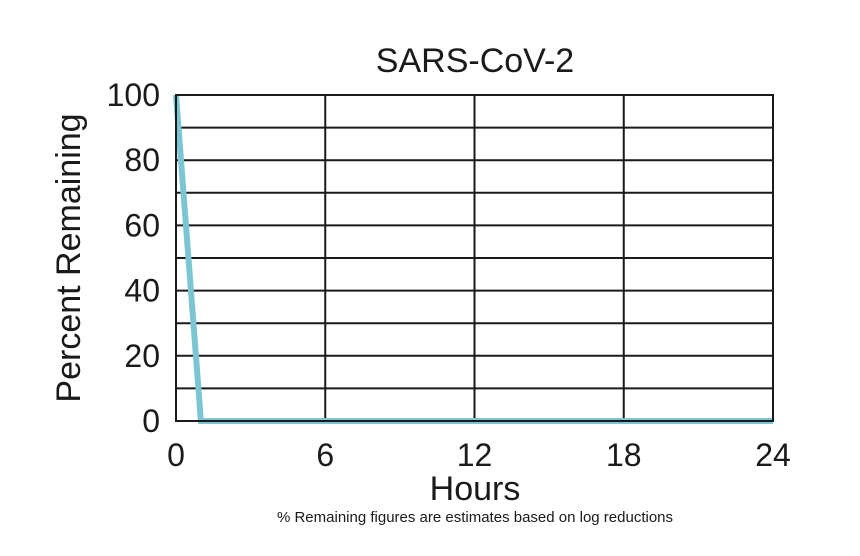 This screenshot has height=556, width=860. What do you see at coordinates (133, 95) in the screenshot?
I see `y-tick-label: 100` at bounding box center [133, 95].